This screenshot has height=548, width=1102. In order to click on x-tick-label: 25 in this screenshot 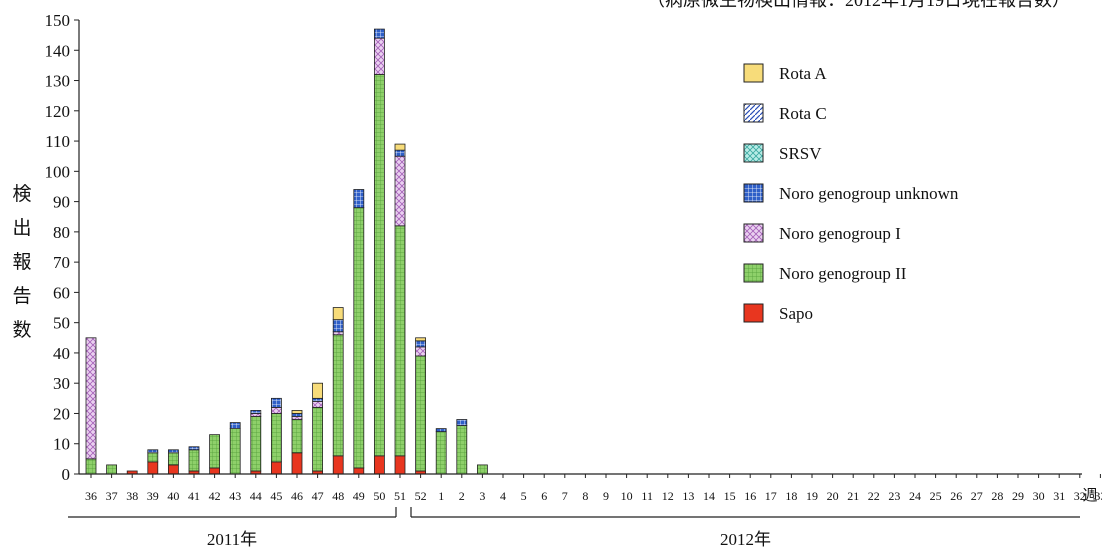, I will do `click(936, 496)`.